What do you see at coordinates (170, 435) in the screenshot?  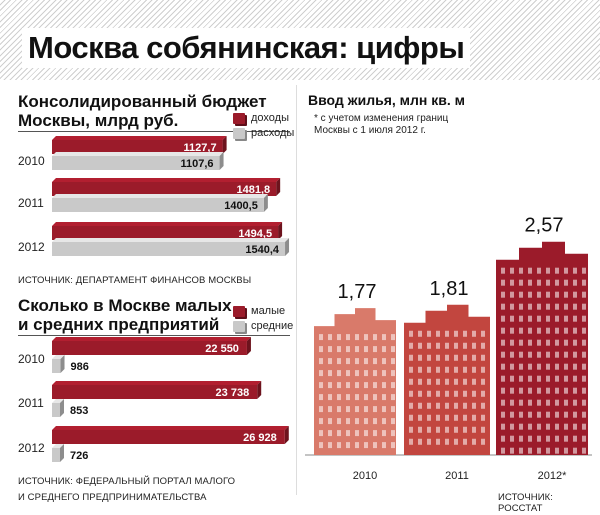 I see `small-companies-bar-2012` at bounding box center [170, 435].